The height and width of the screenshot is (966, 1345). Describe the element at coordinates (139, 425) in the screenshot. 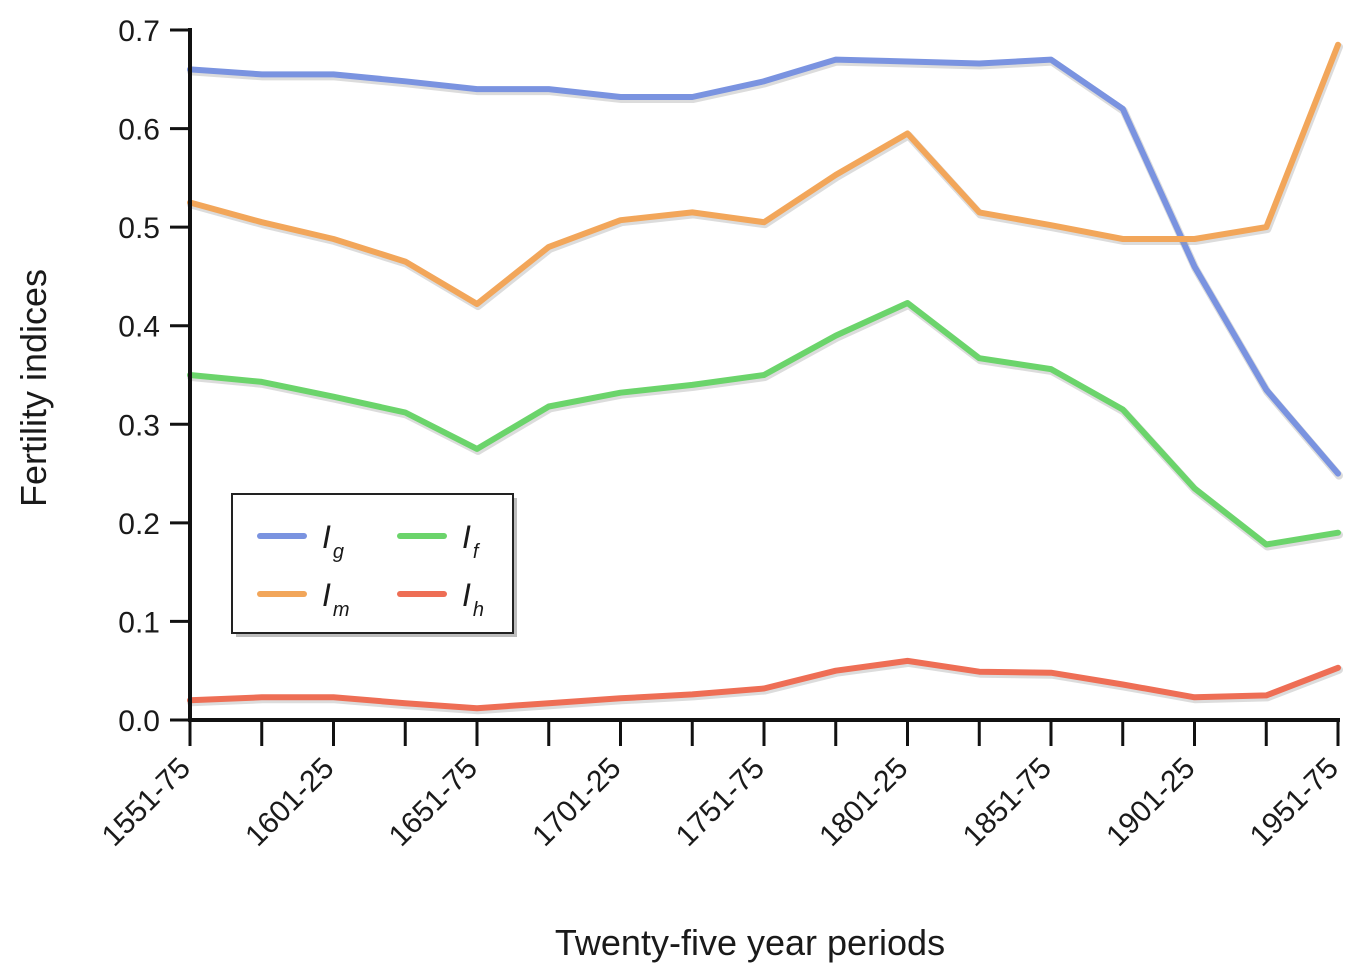

I see `y-tick-label: 0.3` at that location.